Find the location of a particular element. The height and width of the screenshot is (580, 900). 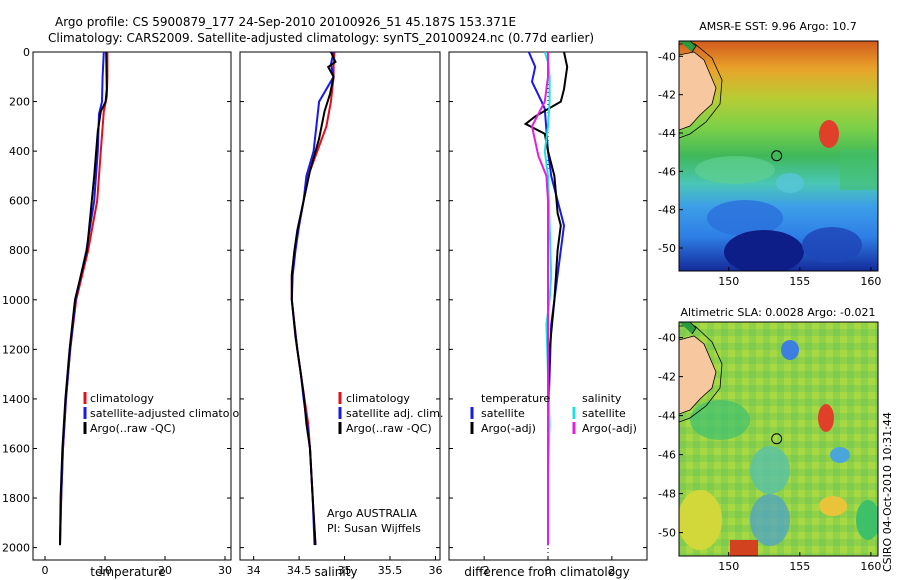

x-tick-label: 34.5 is located at coordinates (299, 570).